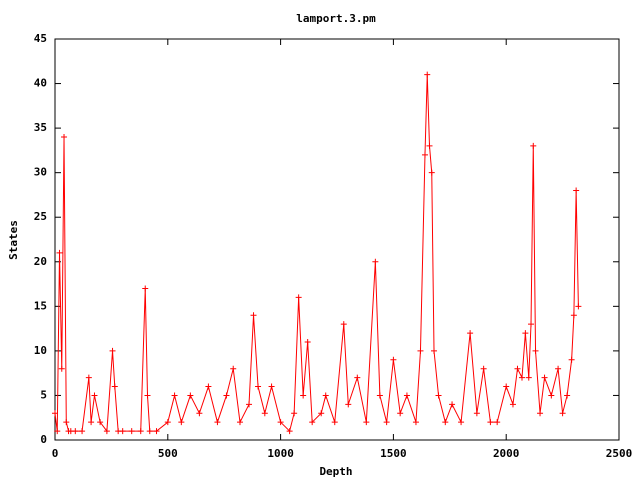 This screenshot has width=640, height=480. I want to click on chart-title: lamport.3.pm, so click(336, 18).